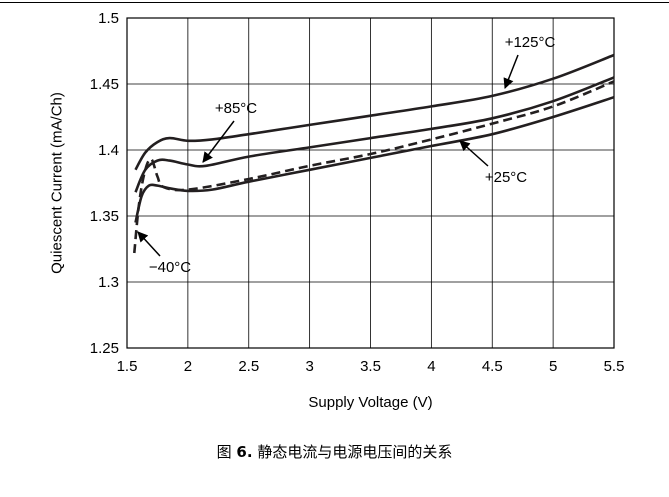  I want to click on y-tick-label: 1.35, so click(104, 216).